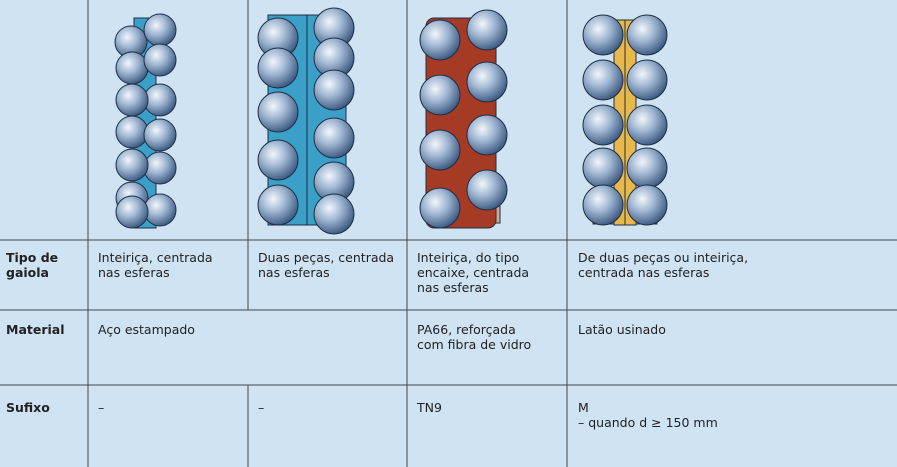 The image size is (897, 467). I want to click on cell-text: encaixe, centrada, so click(473, 272).